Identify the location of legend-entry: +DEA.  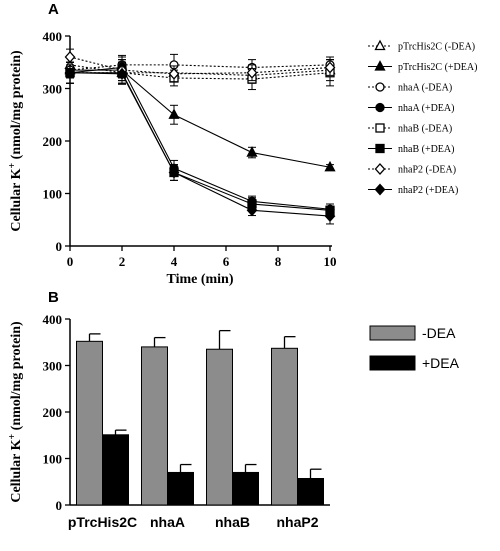
(414, 363).